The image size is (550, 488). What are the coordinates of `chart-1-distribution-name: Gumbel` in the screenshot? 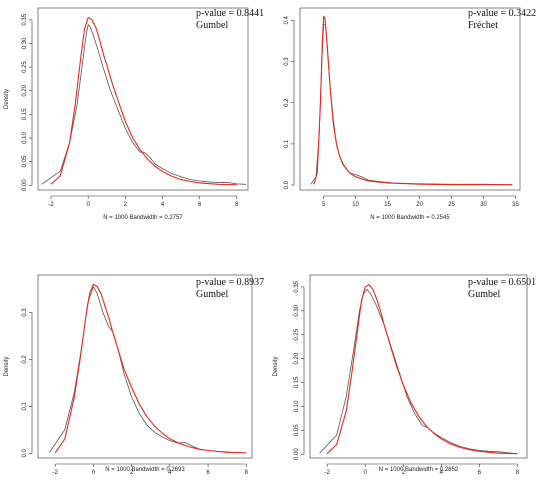 It's located at (212, 25).